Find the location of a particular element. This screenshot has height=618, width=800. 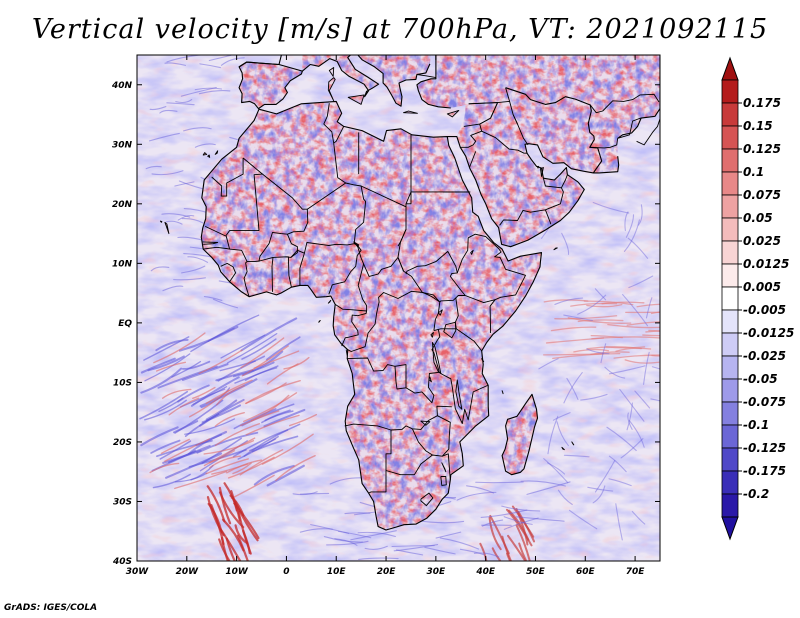

lat-label: EQ is located at coordinates (125, 324).